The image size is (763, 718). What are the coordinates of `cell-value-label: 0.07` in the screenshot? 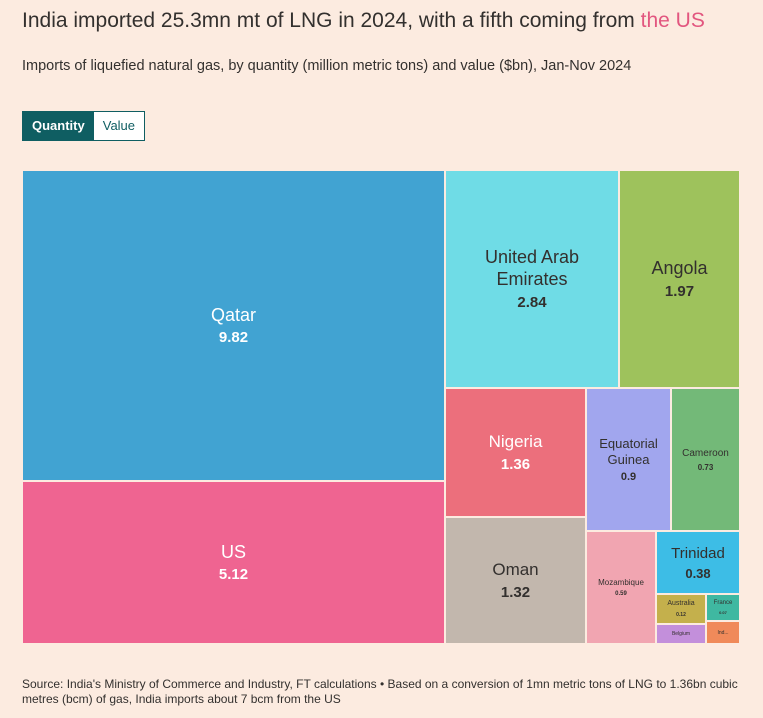 It's located at (723, 613).